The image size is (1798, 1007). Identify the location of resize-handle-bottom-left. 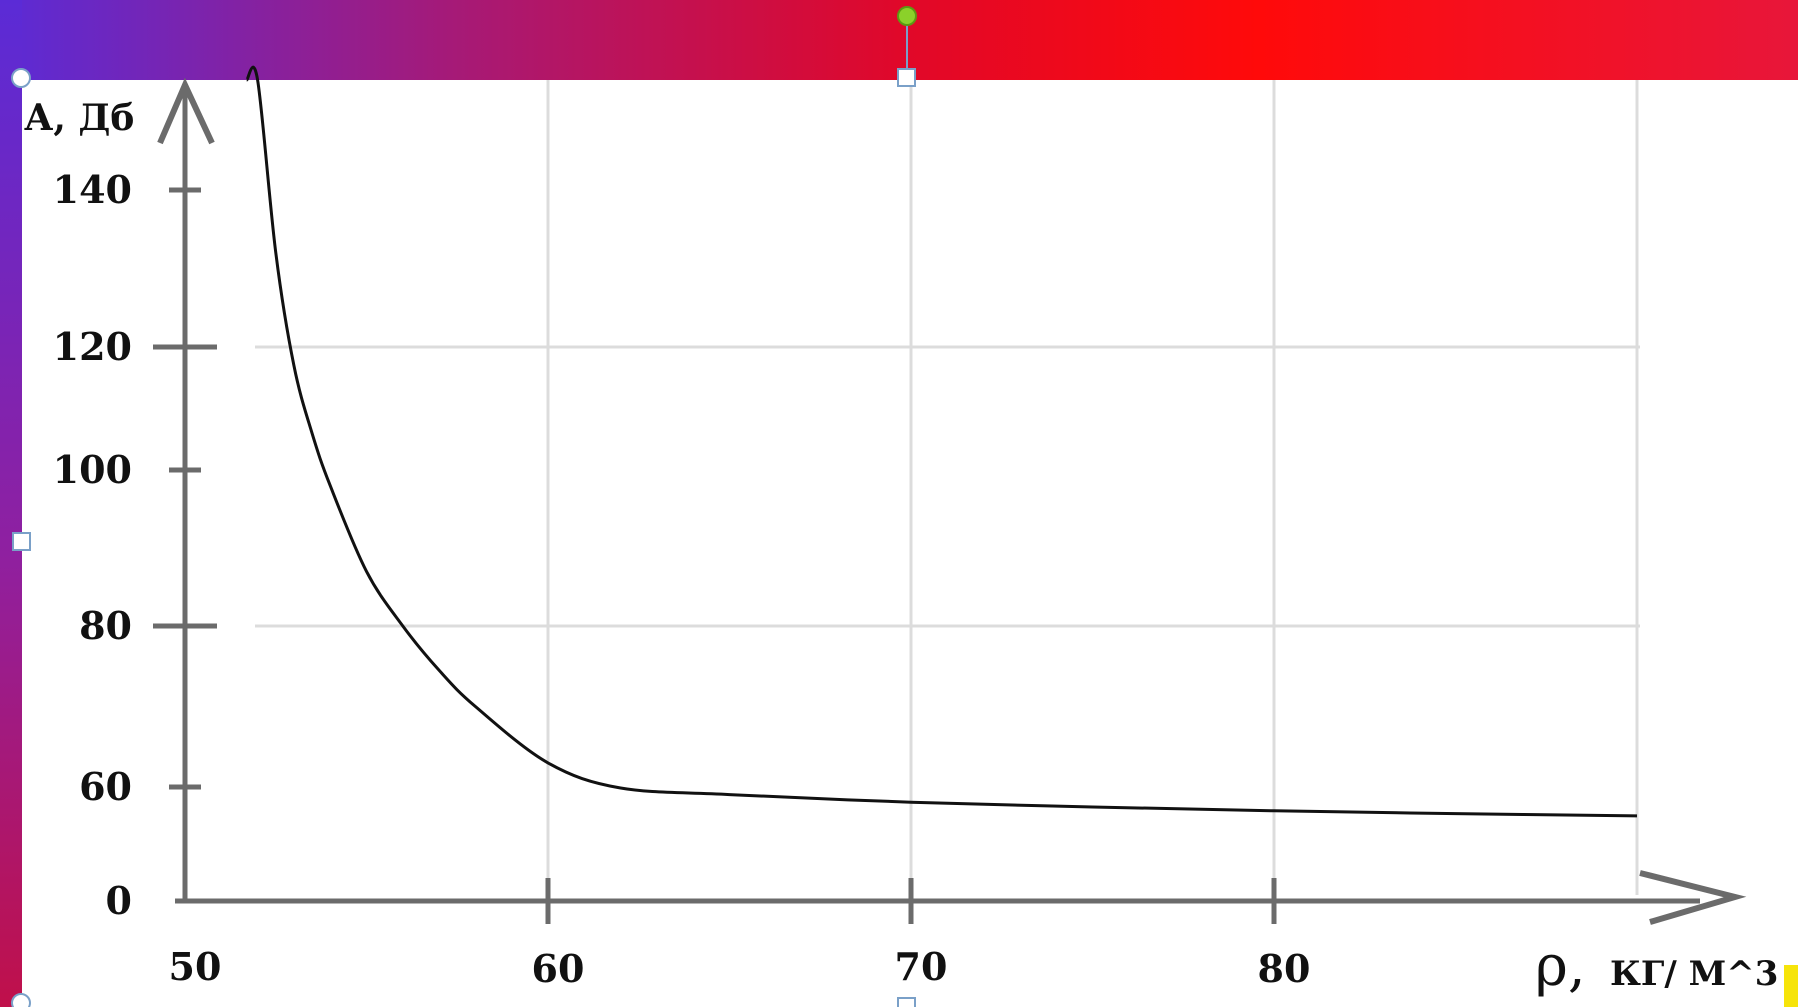
(21, 1000).